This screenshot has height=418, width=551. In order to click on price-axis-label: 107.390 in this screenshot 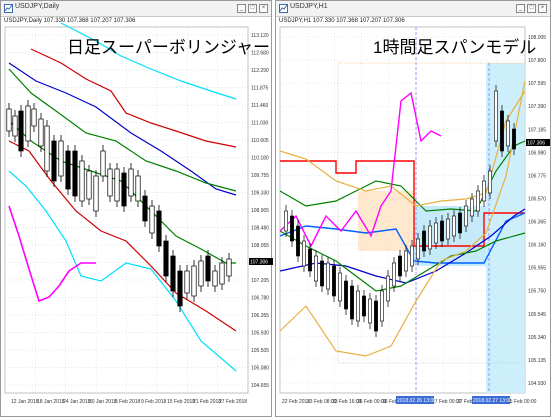, I will do `click(537, 107)`.